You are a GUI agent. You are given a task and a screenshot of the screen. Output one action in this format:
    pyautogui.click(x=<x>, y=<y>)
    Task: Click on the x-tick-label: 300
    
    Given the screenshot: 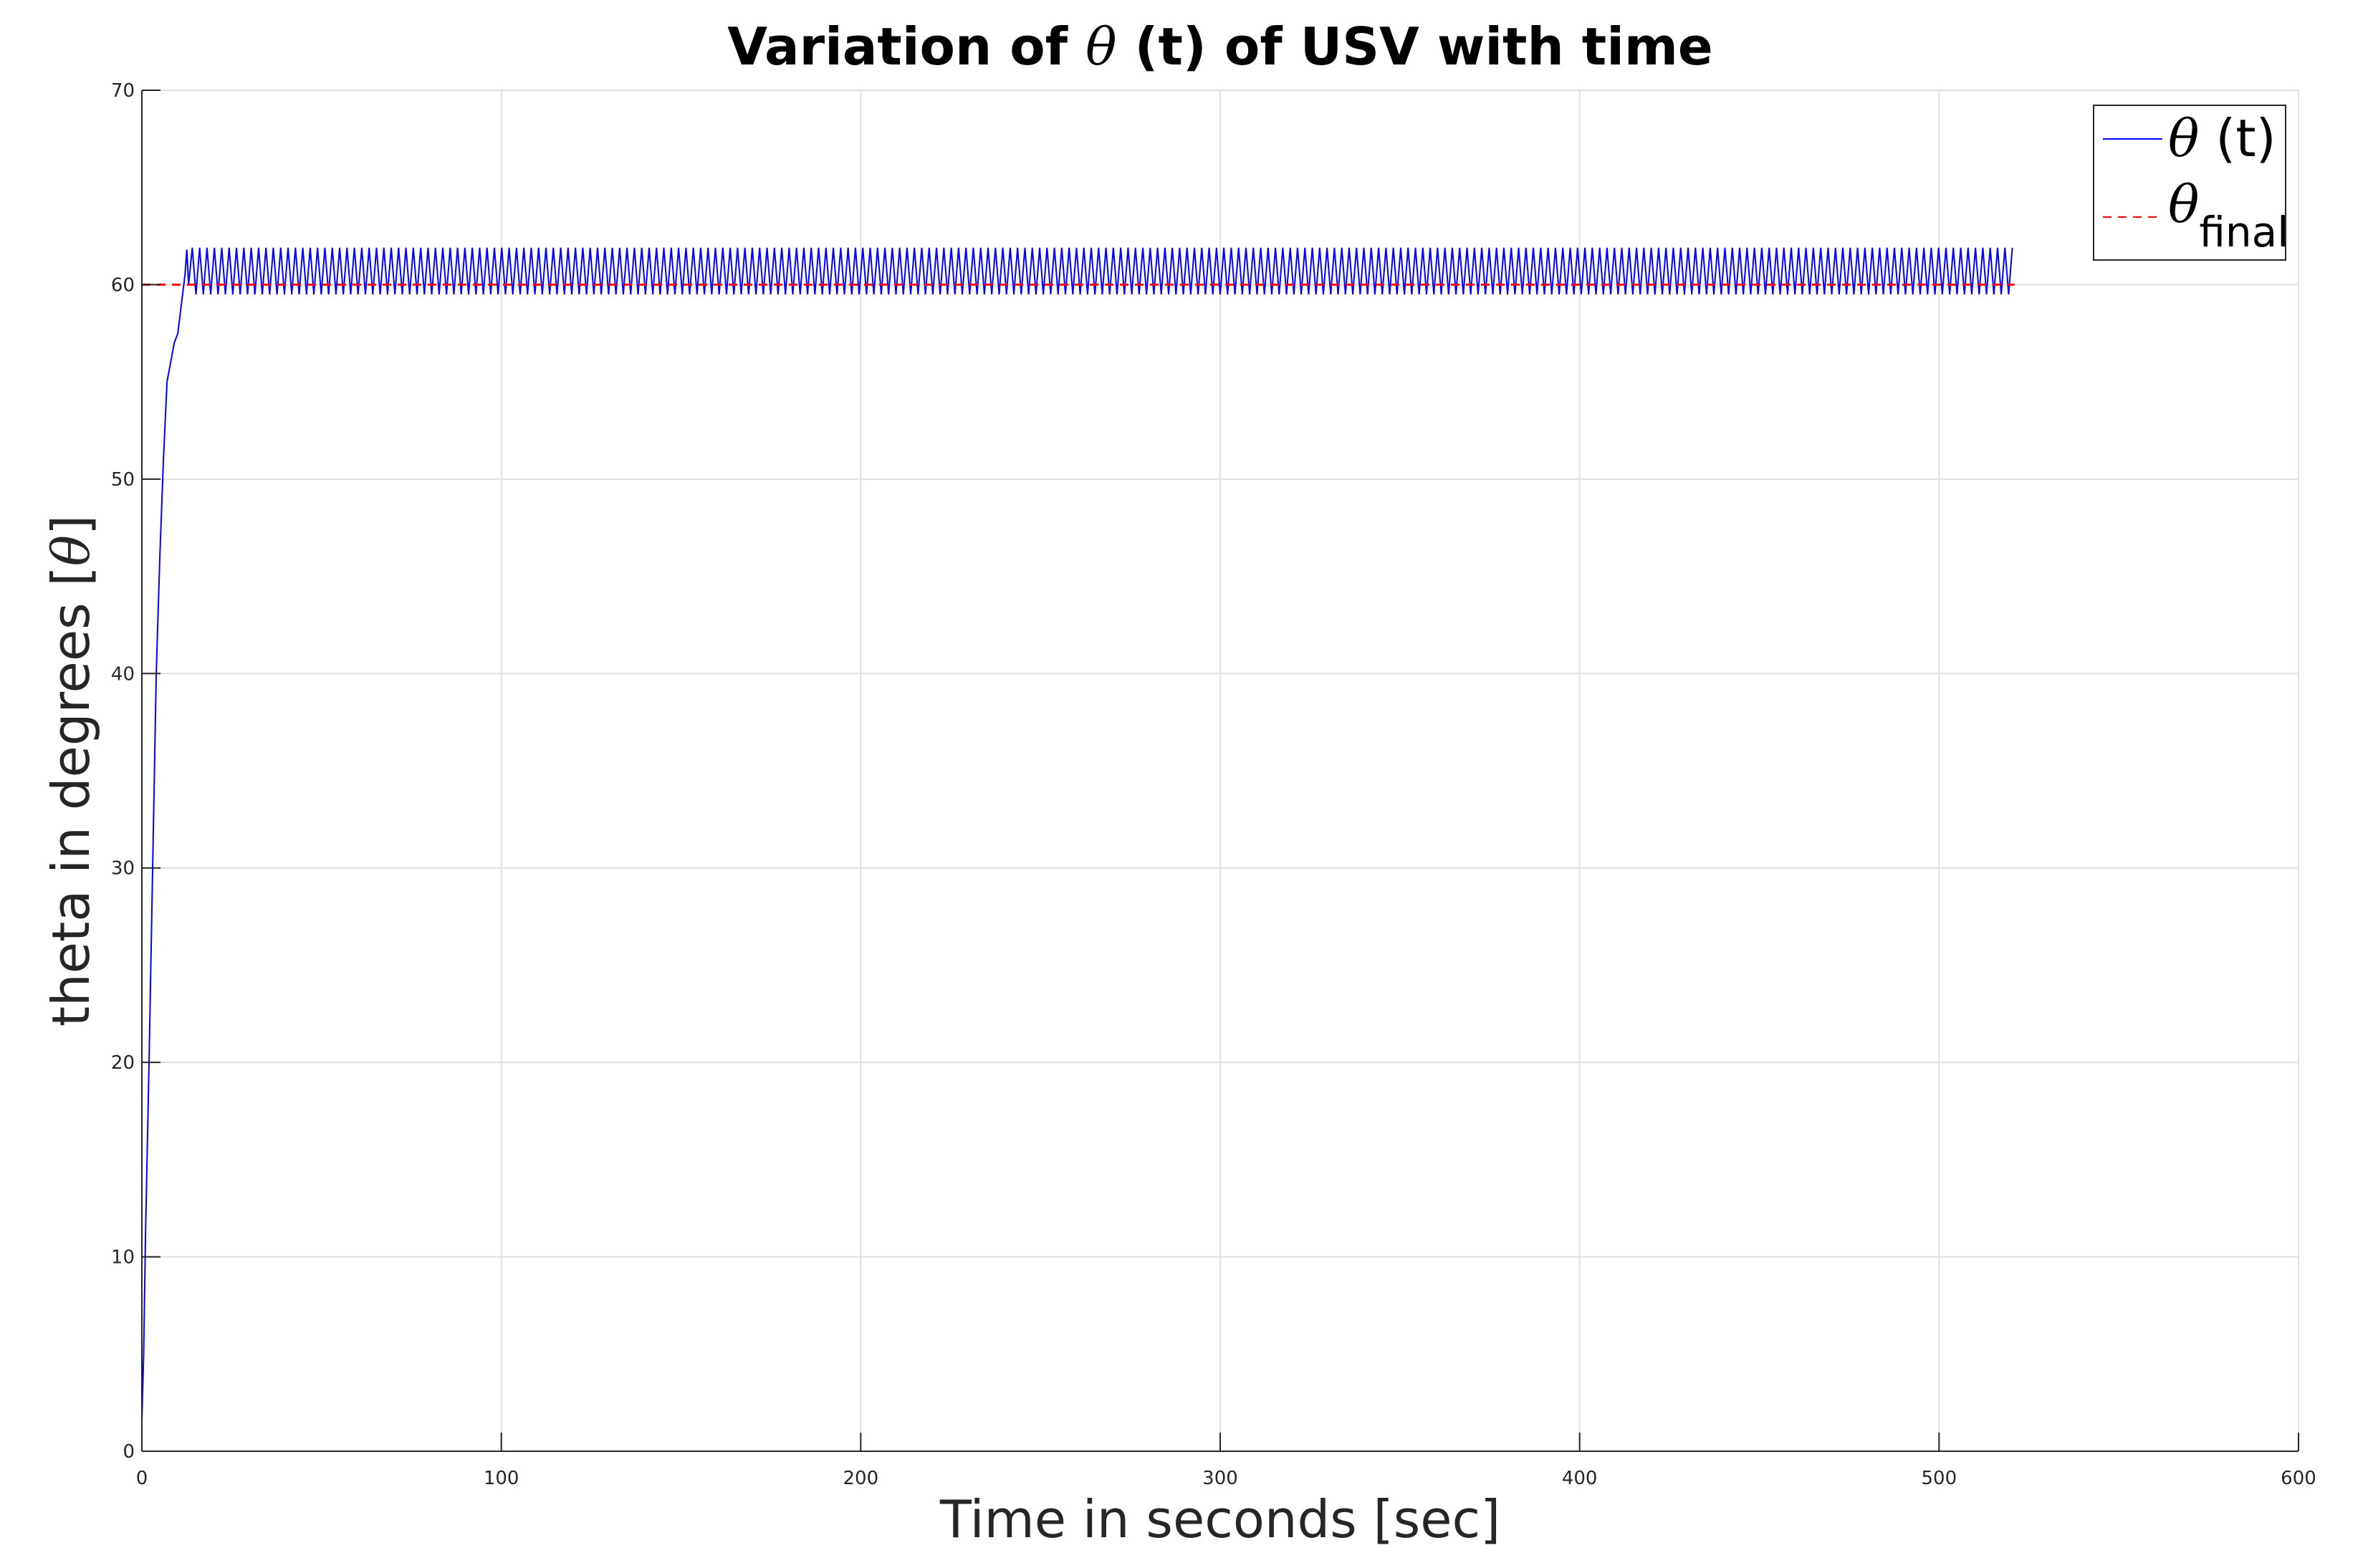 What is the action you would take?
    pyautogui.click(x=1220, y=1478)
    